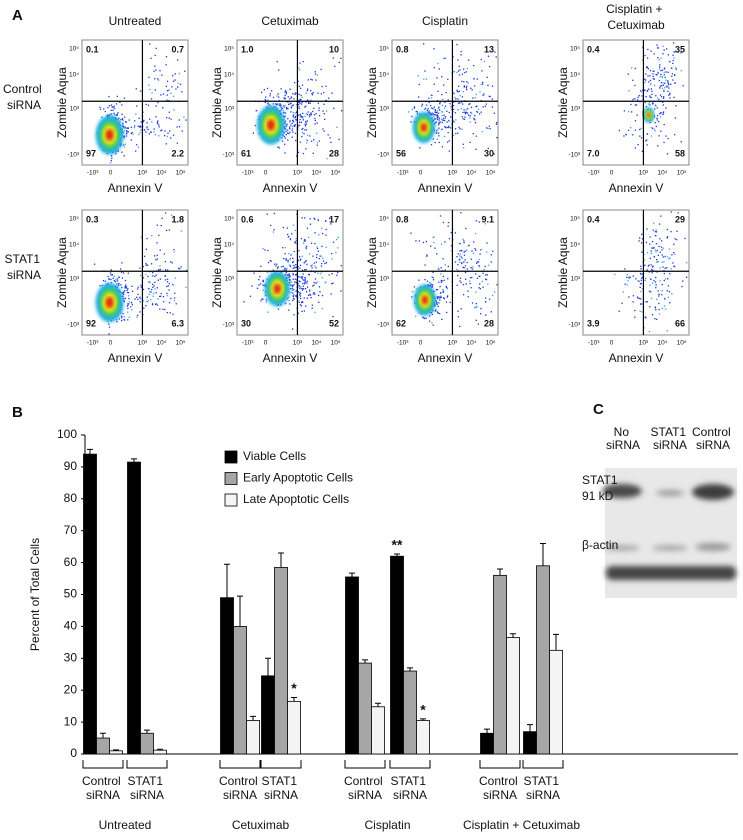 The height and width of the screenshot is (840, 743). What do you see at coordinates (71, 626) in the screenshot?
I see `y-tick-label: 40` at bounding box center [71, 626].